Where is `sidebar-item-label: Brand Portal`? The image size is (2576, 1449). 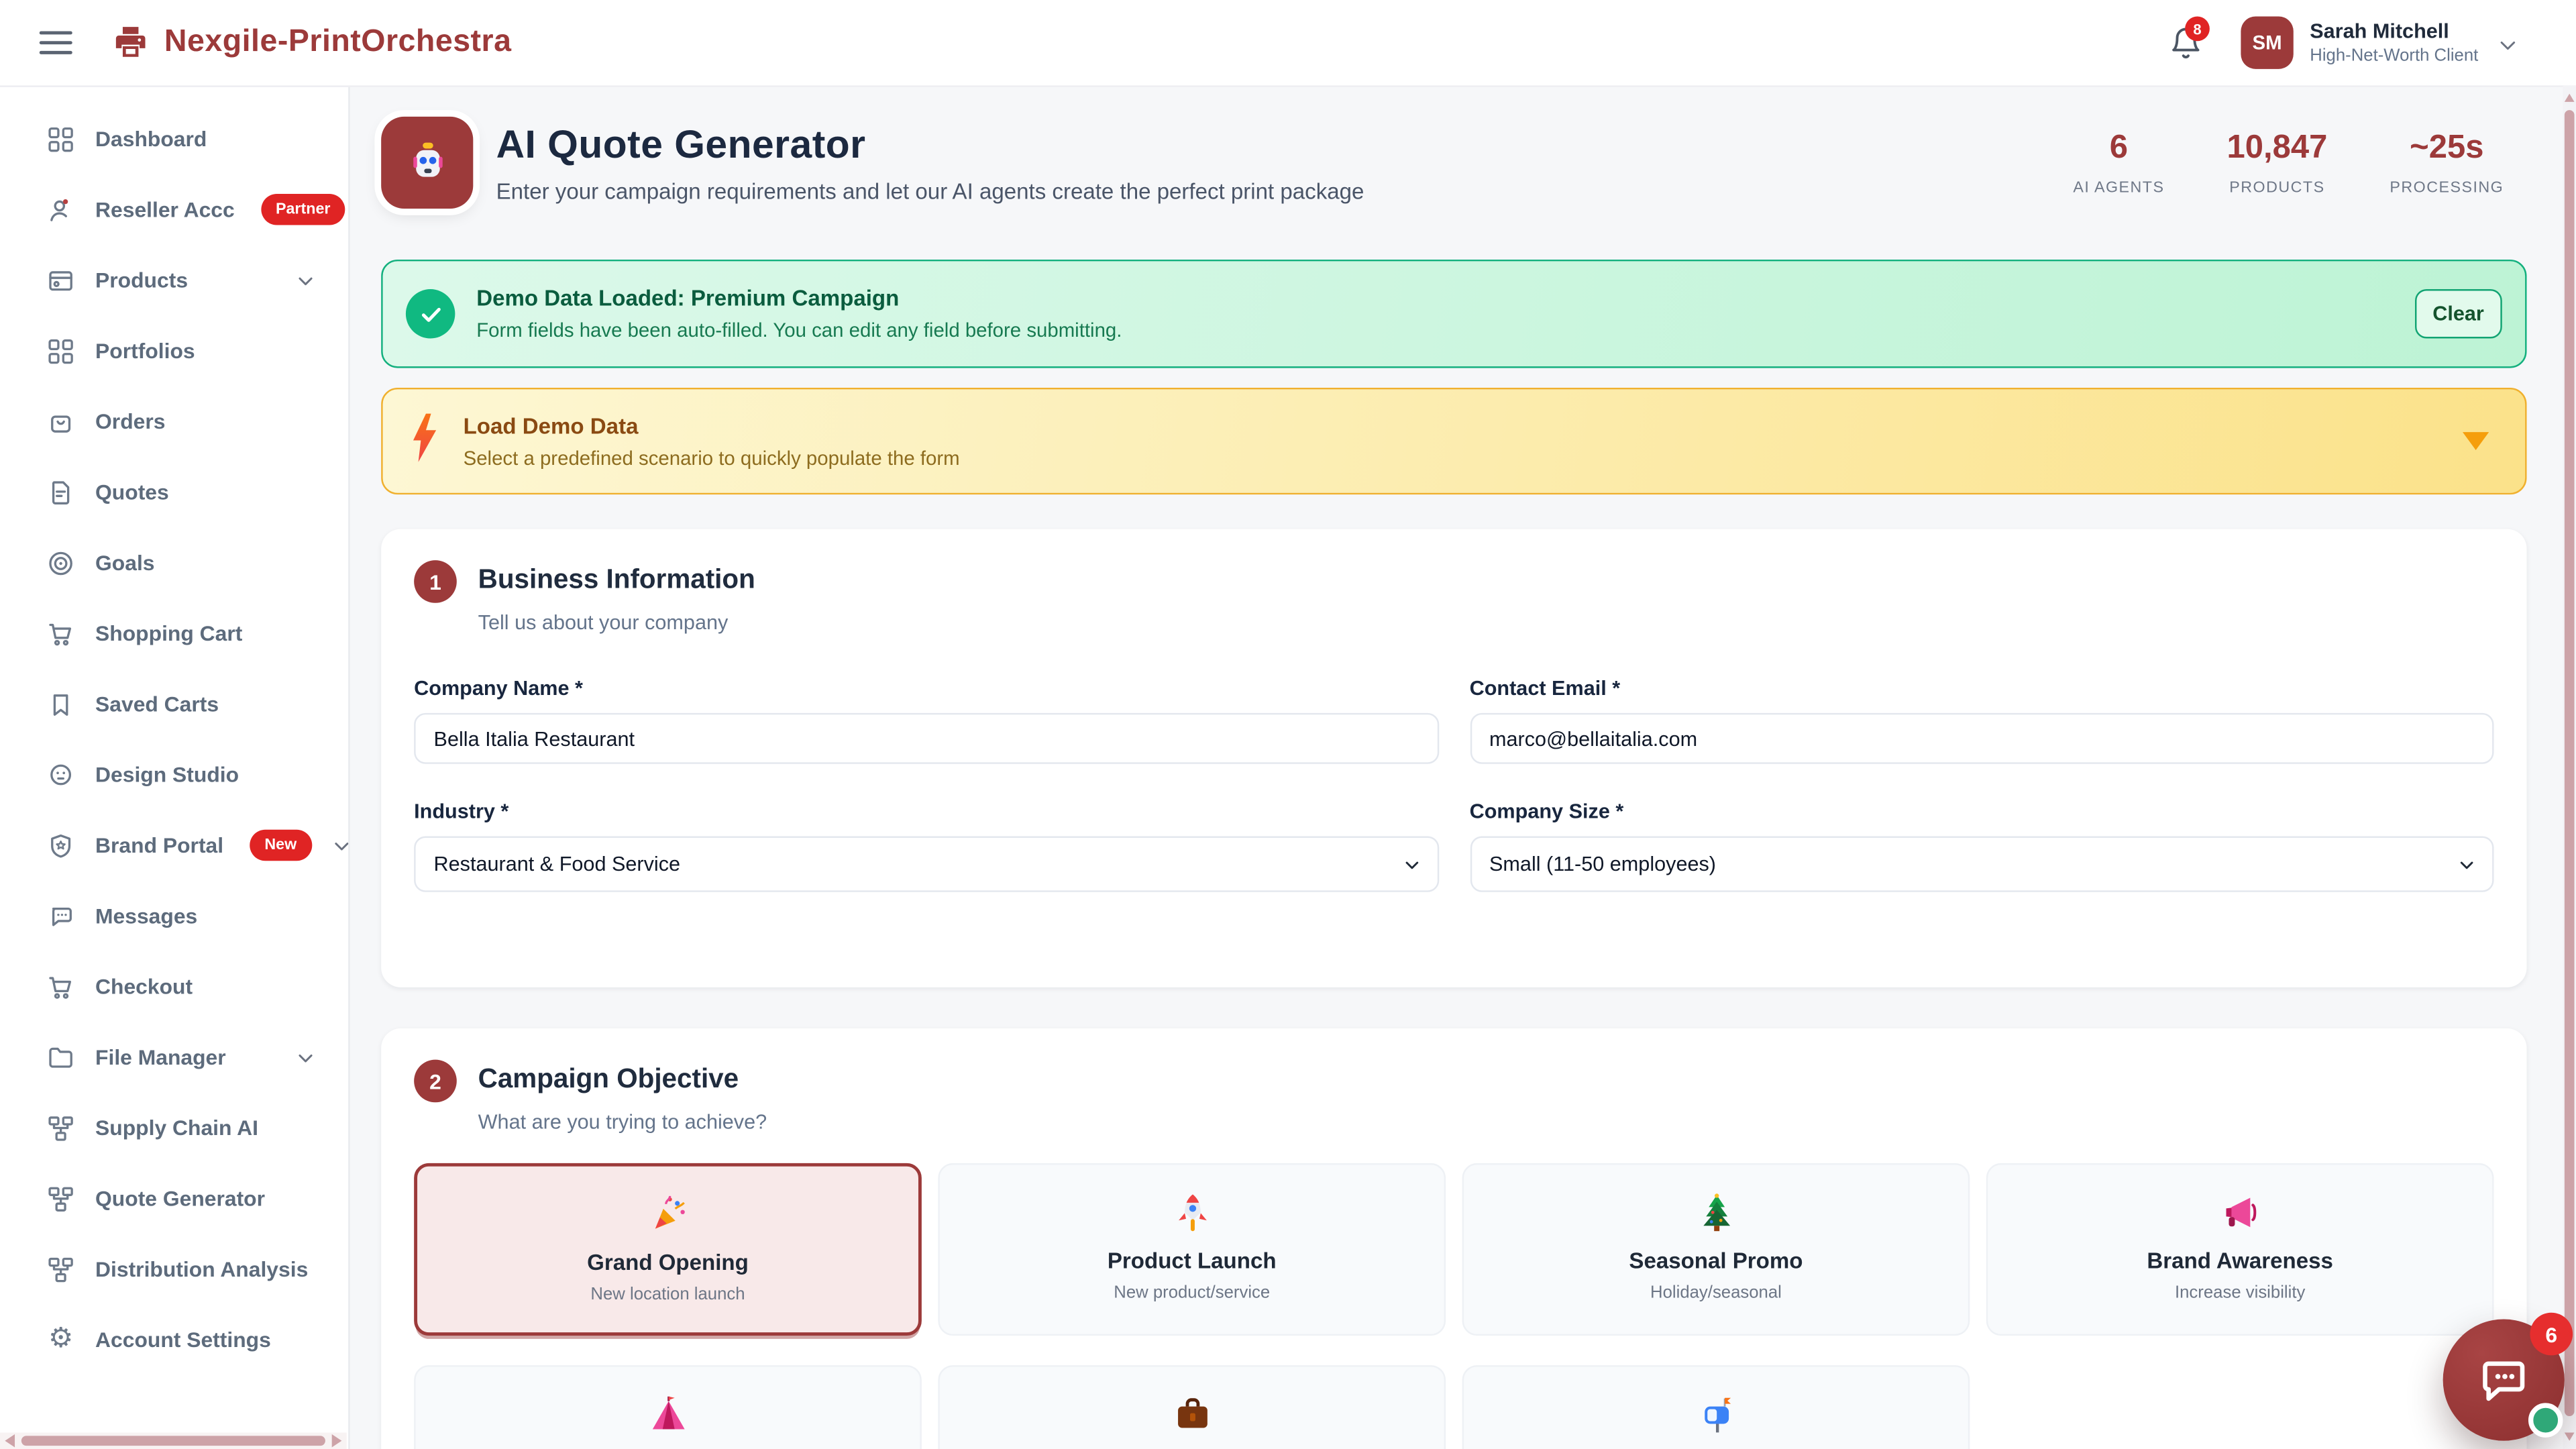 sidebar-item-label: Brand Portal is located at coordinates (159, 845).